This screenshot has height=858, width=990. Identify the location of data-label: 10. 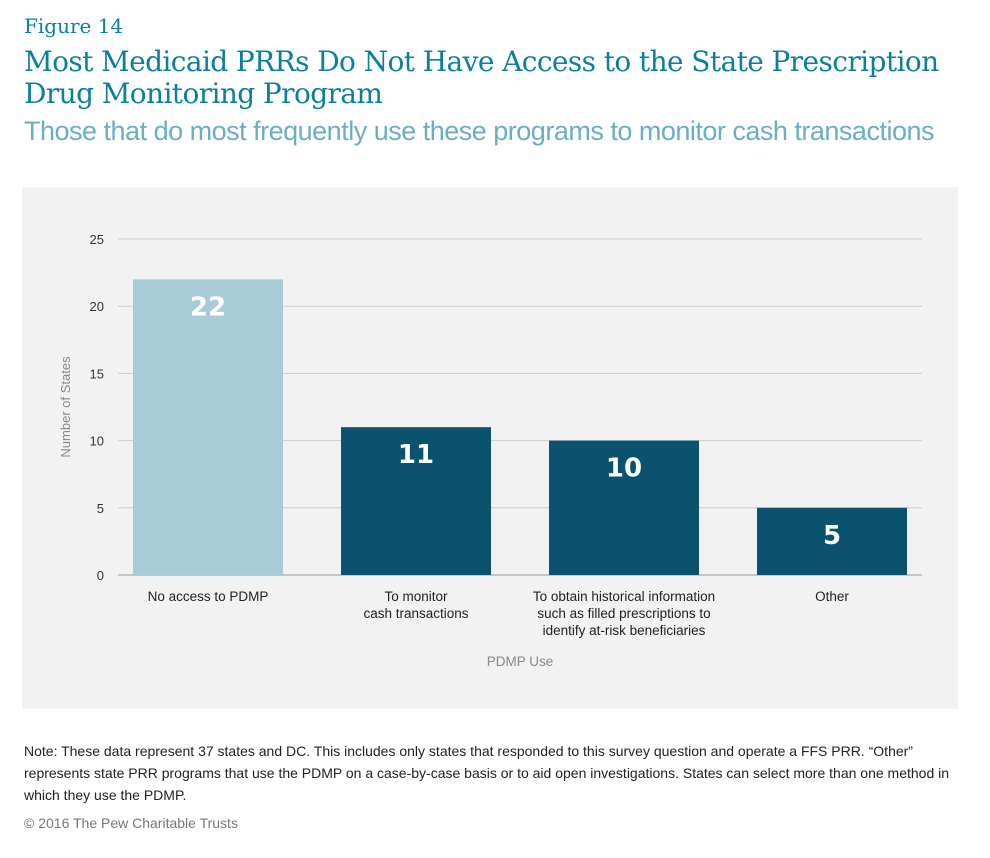
(624, 469).